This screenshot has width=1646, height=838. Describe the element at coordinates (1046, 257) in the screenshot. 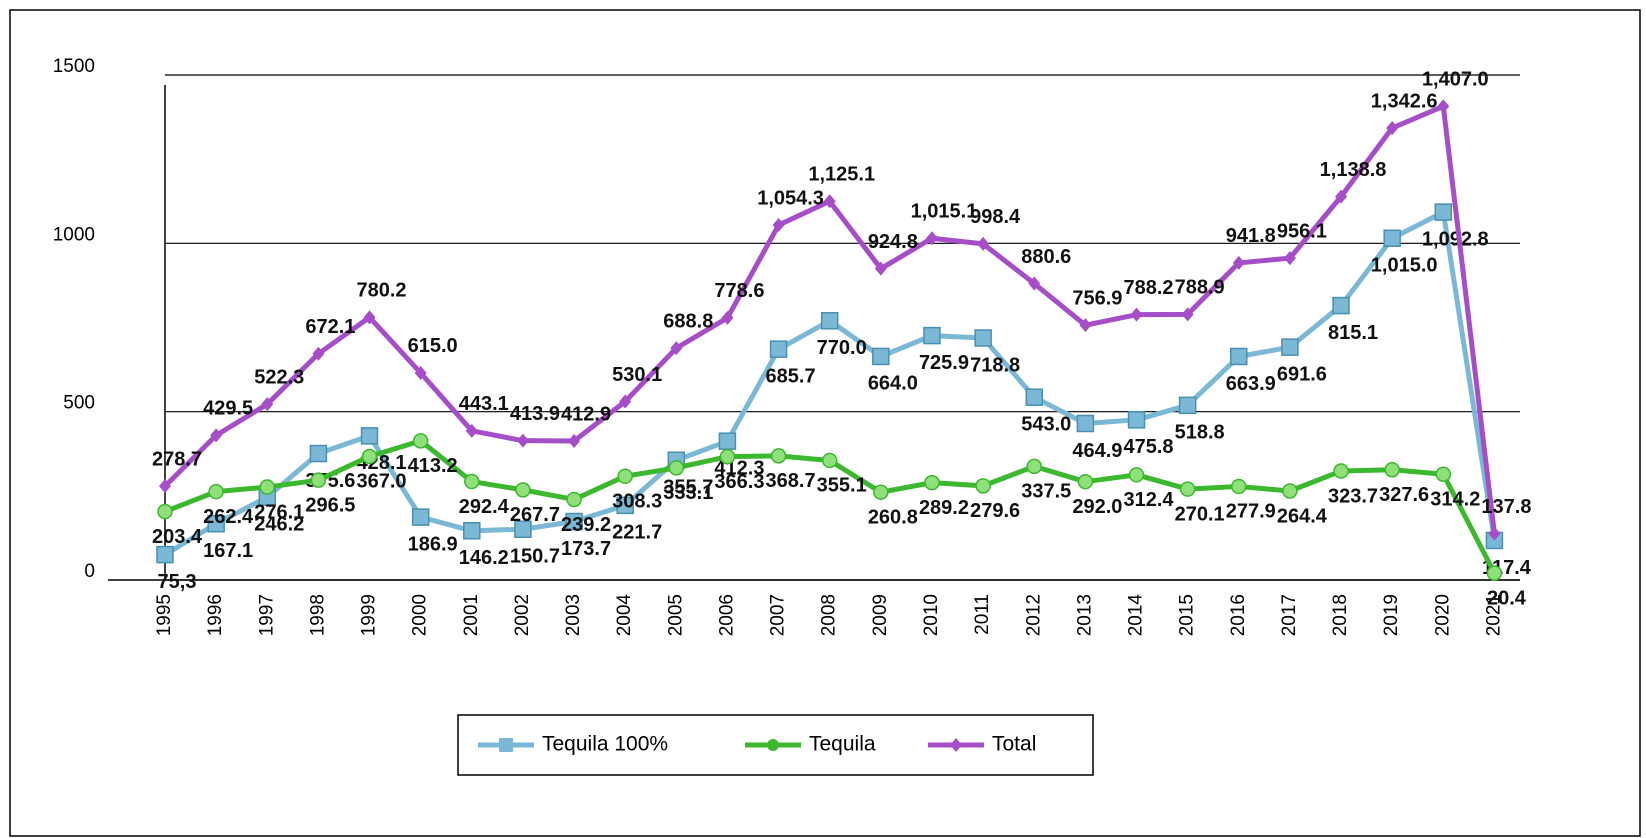

I see `data-label: 880.6` at that location.